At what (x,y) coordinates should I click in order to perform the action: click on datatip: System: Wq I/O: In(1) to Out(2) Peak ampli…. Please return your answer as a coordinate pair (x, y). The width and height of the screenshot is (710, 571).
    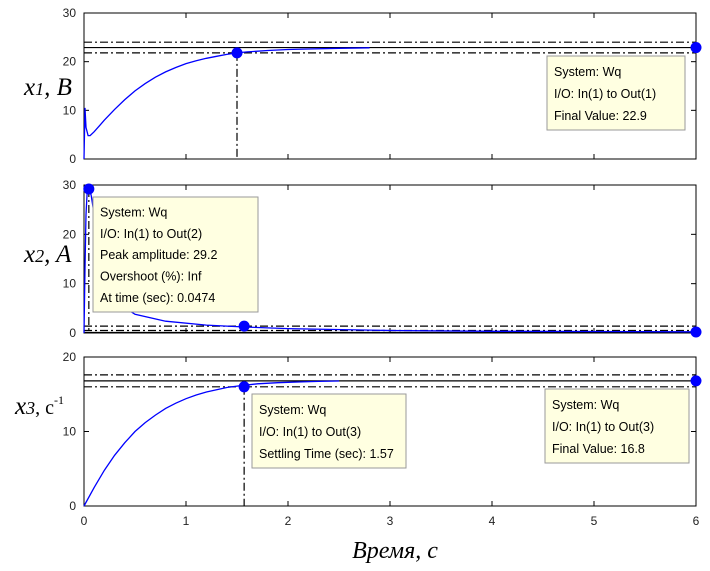
    Looking at the image, I should click on (175, 254).